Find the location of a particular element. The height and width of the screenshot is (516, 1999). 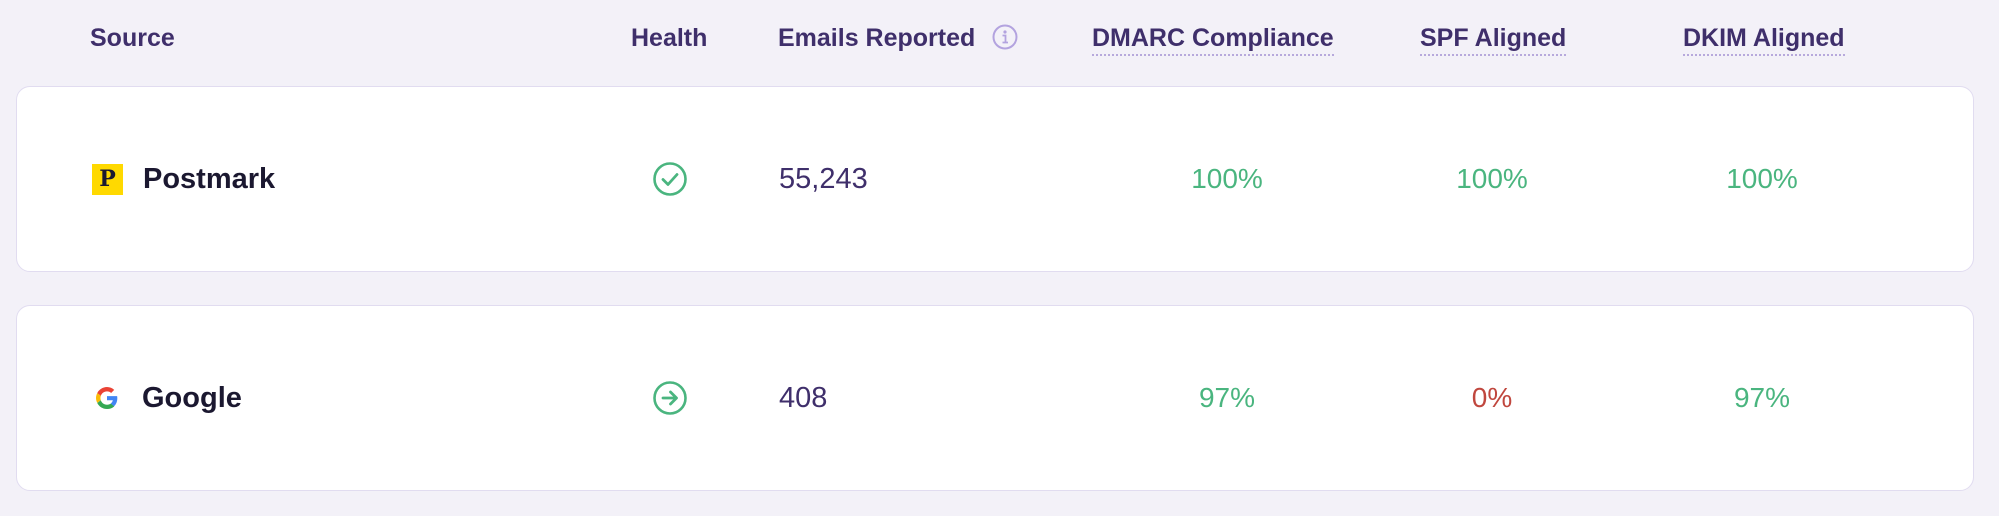

emails-reported-value: 55,243 is located at coordinates (823, 178).